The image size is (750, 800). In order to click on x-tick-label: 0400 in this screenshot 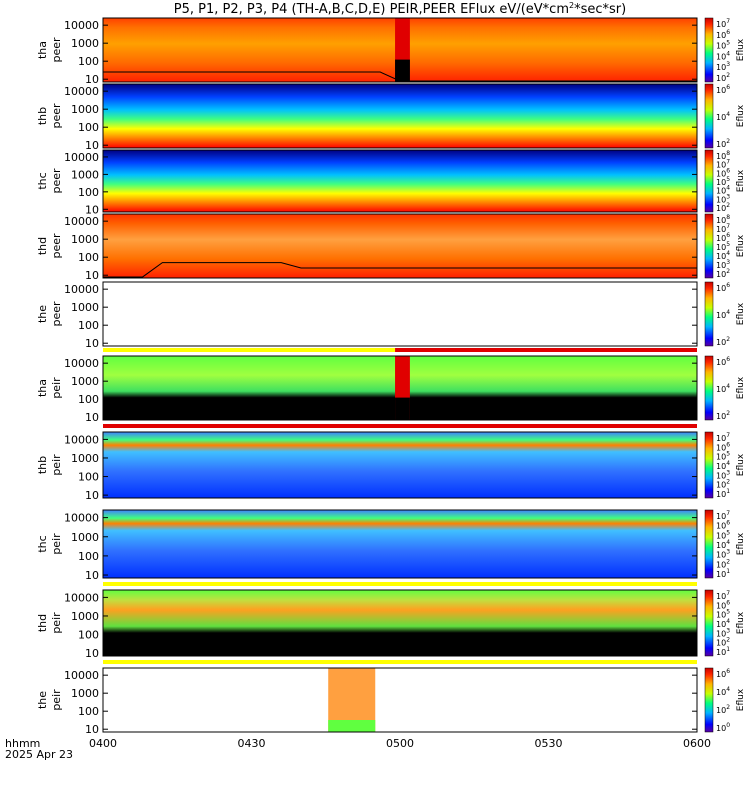, I will do `click(103, 743)`.